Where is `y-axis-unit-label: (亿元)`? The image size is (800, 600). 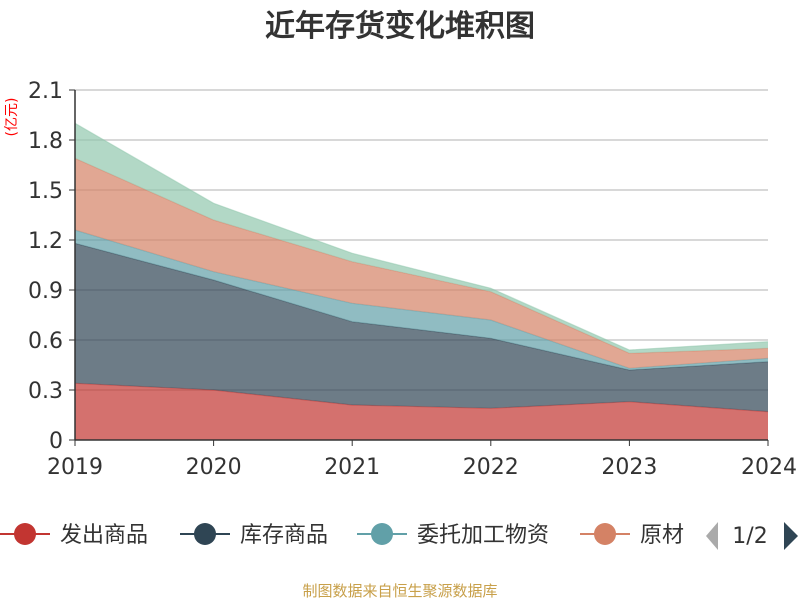 y-axis-unit-label: (亿元) is located at coordinates (12, 117).